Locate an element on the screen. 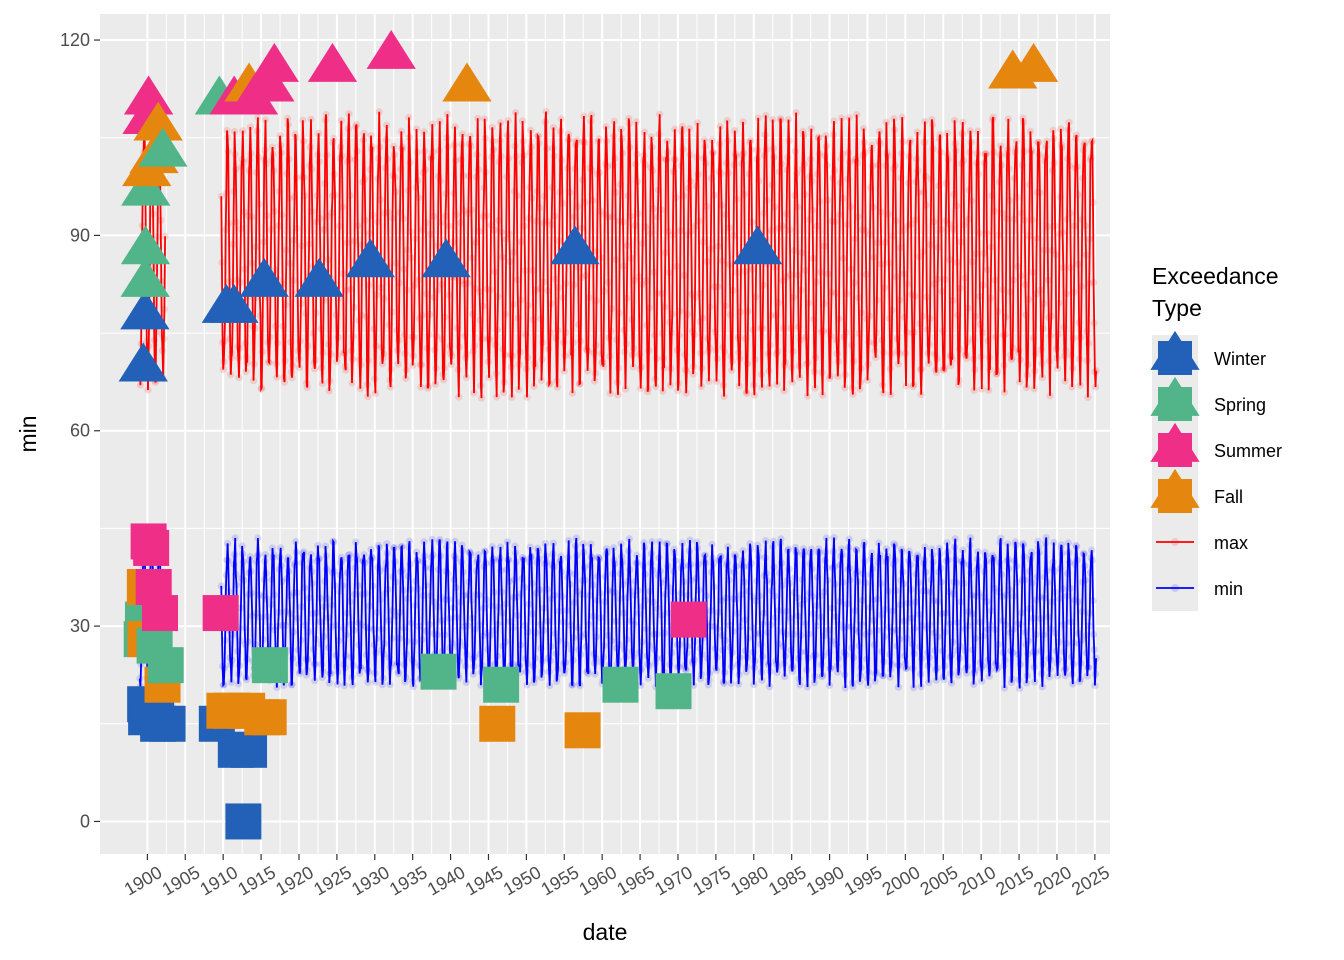  x-tick-label: 2020 is located at coordinates (1052, 880).